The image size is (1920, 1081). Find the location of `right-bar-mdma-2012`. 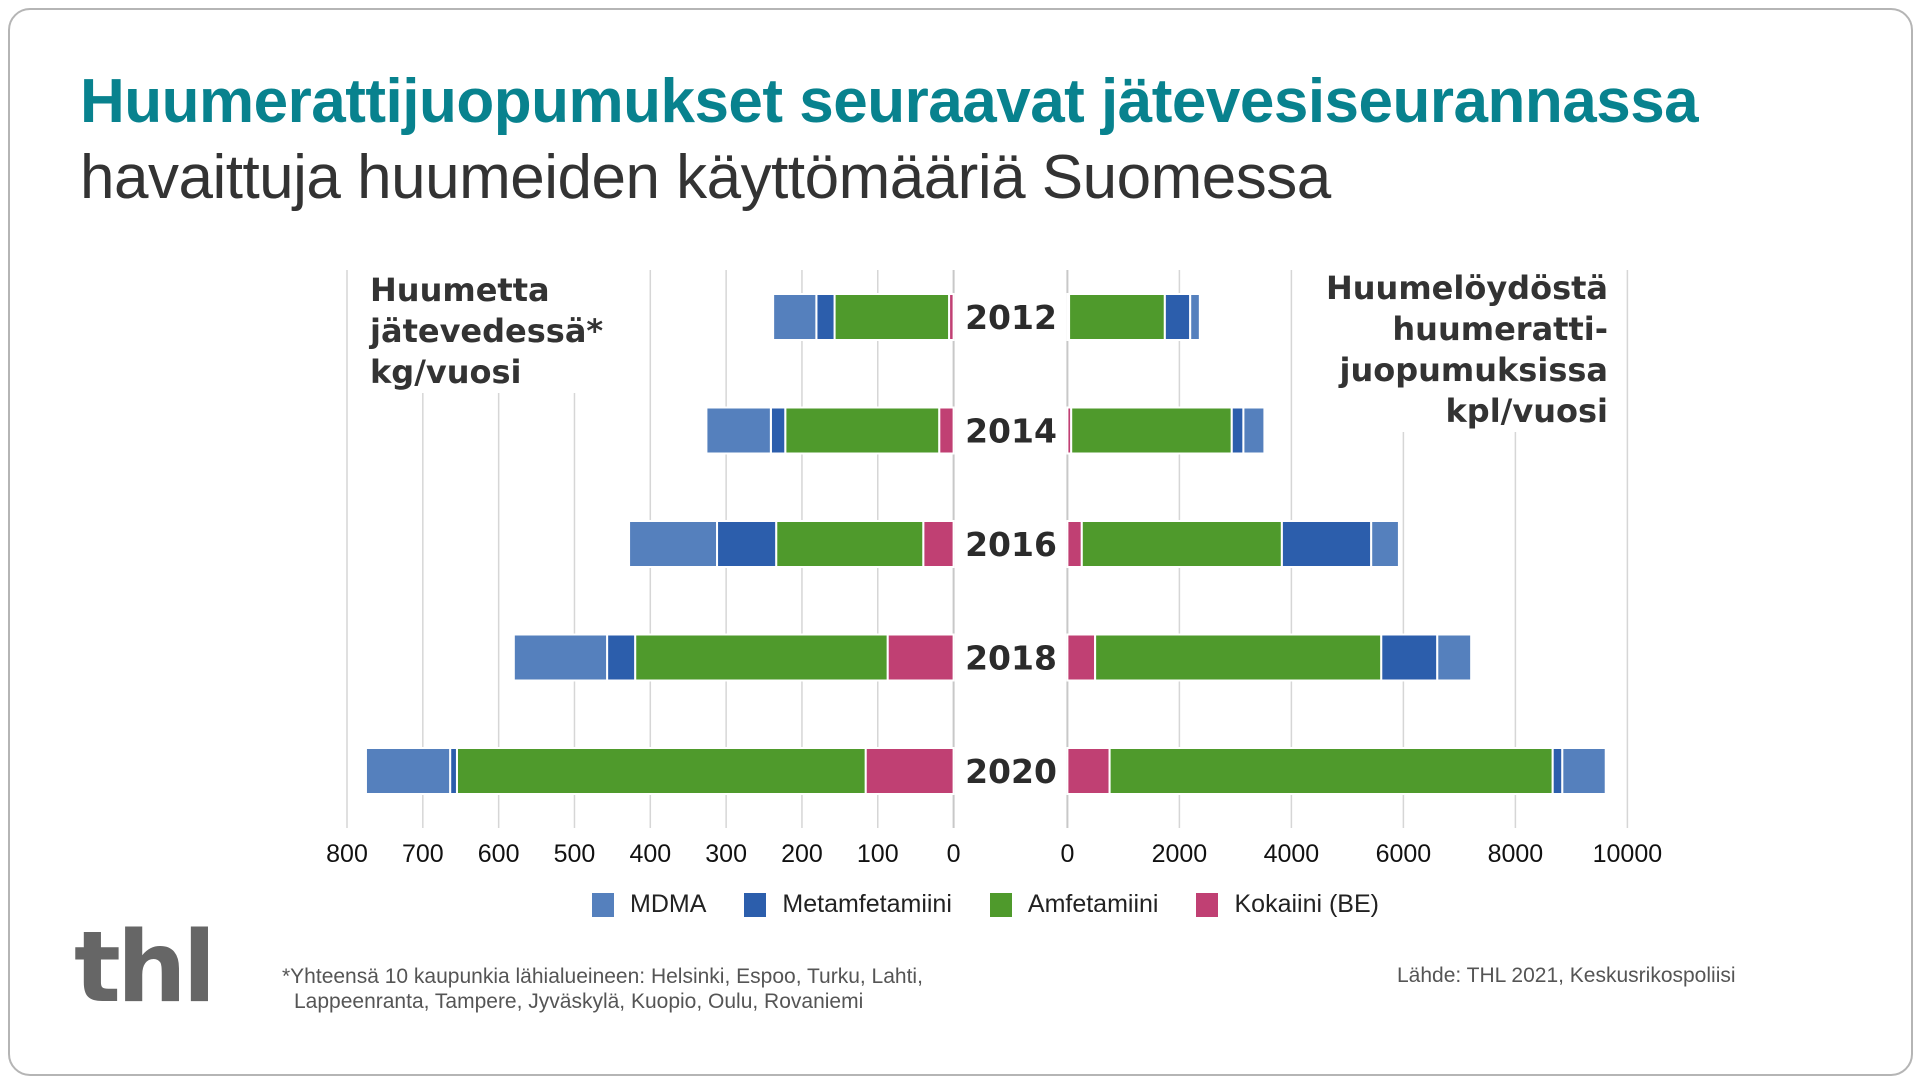

right-bar-mdma-2012 is located at coordinates (1195, 317).